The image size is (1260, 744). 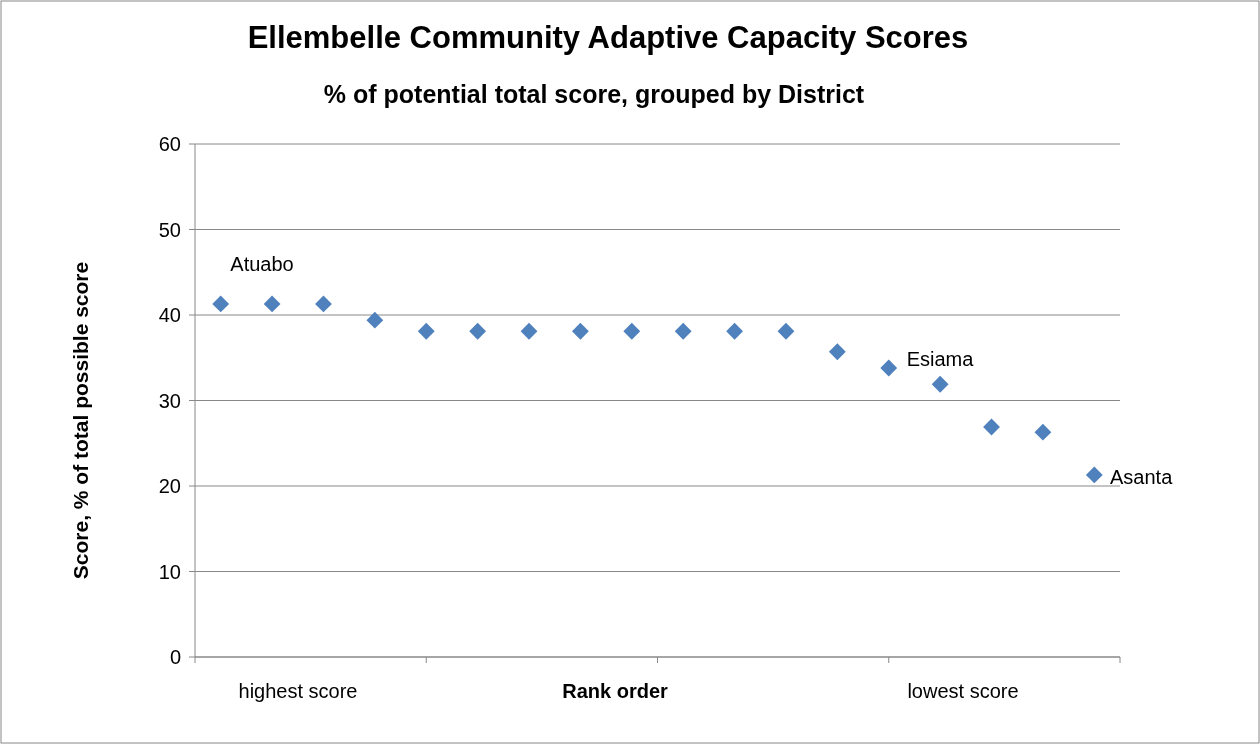 What do you see at coordinates (594, 94) in the screenshot?
I see `chart-subtitle: % of potential total score, grouped by District` at bounding box center [594, 94].